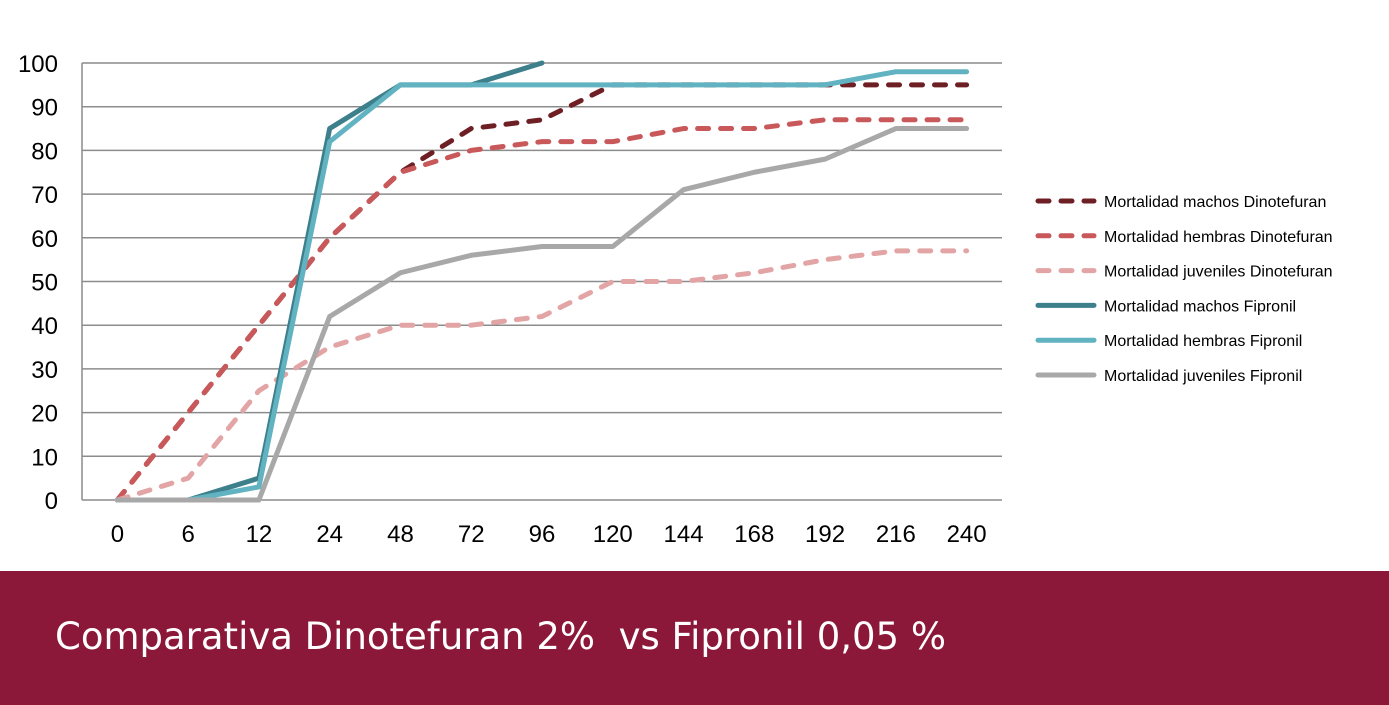  I want to click on y-tick-label: 0, so click(51, 501).